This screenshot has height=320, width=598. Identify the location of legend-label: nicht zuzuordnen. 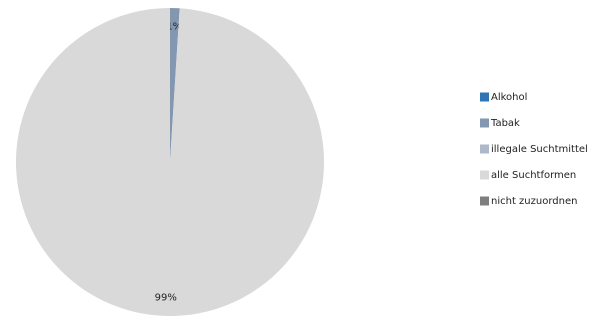
(534, 201).